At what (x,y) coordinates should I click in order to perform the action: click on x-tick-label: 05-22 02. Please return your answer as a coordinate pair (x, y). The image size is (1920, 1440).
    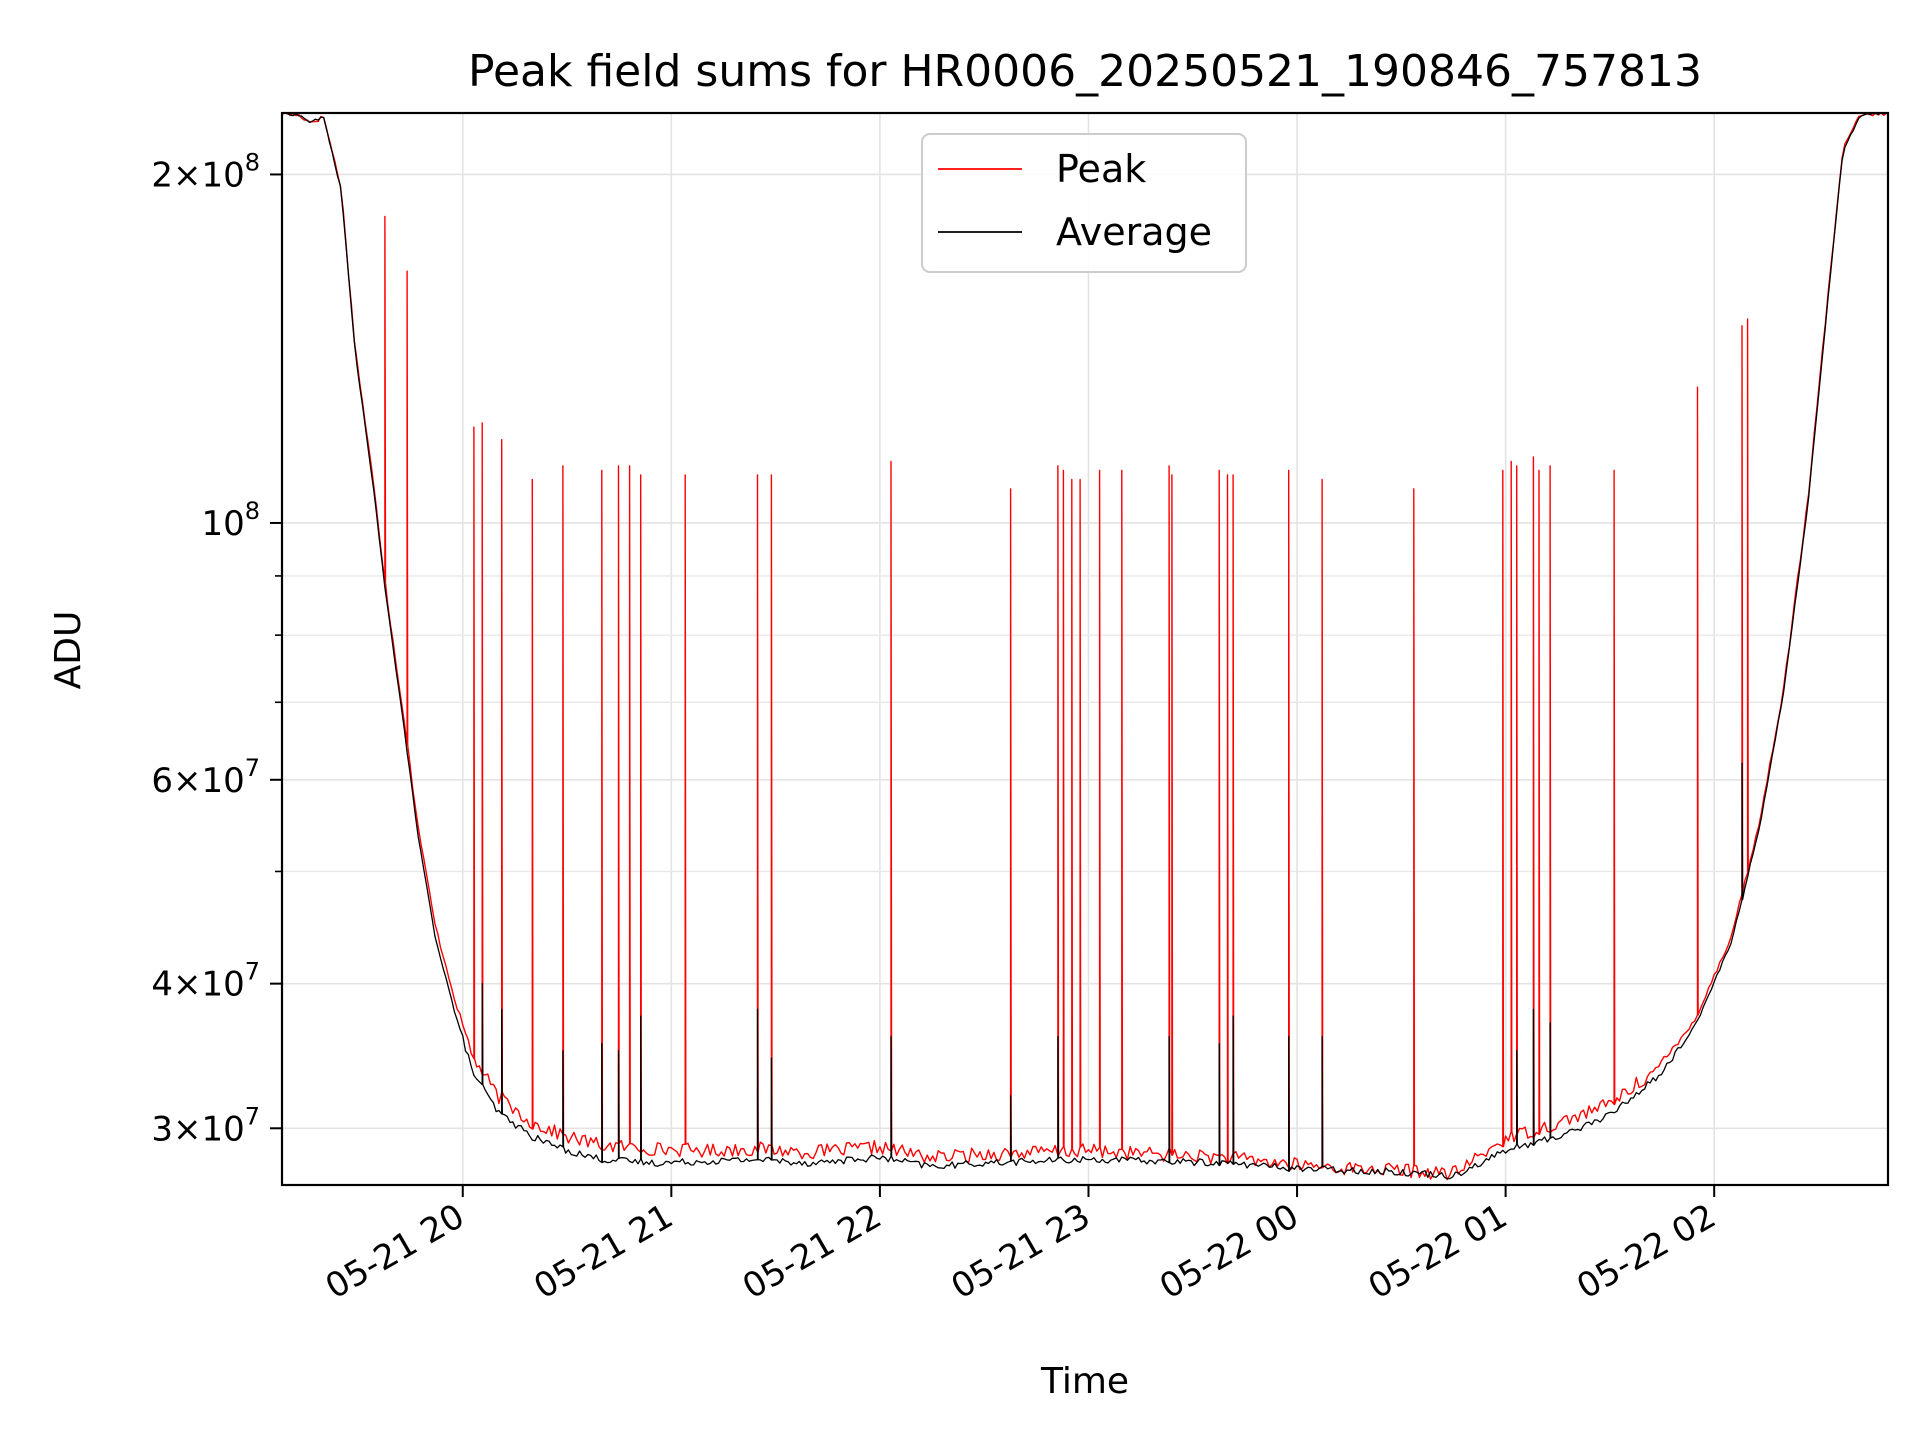
    Looking at the image, I should click on (1646, 1251).